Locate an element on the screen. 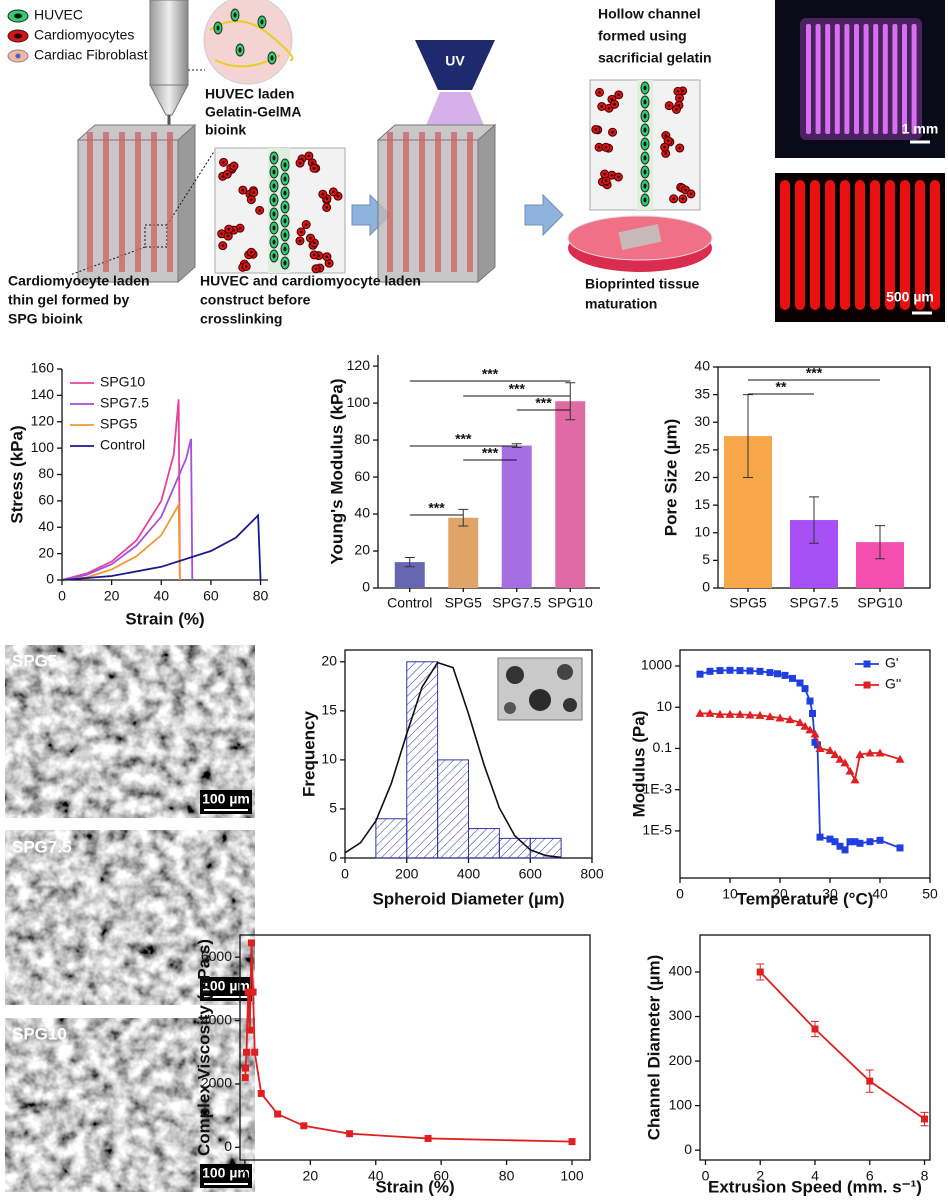  y-tick-label: 0.1 is located at coordinates (663, 747).